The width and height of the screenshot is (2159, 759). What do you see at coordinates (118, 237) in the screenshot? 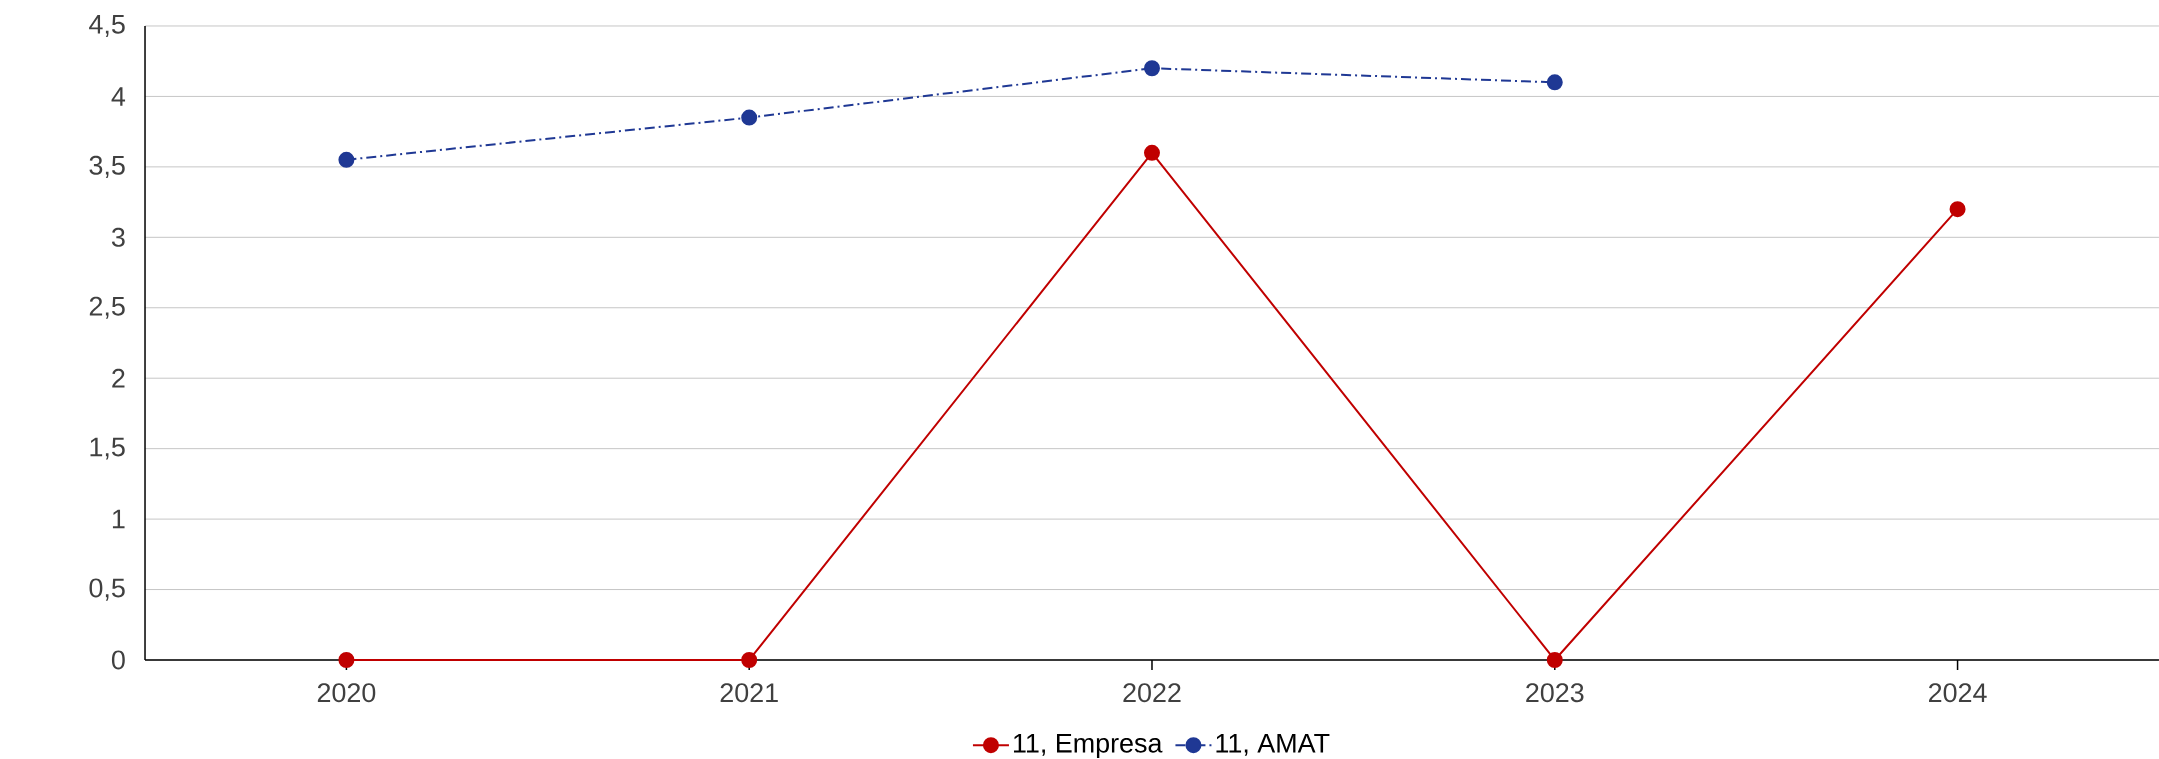
I see `y-tick-label: 3` at bounding box center [118, 237].